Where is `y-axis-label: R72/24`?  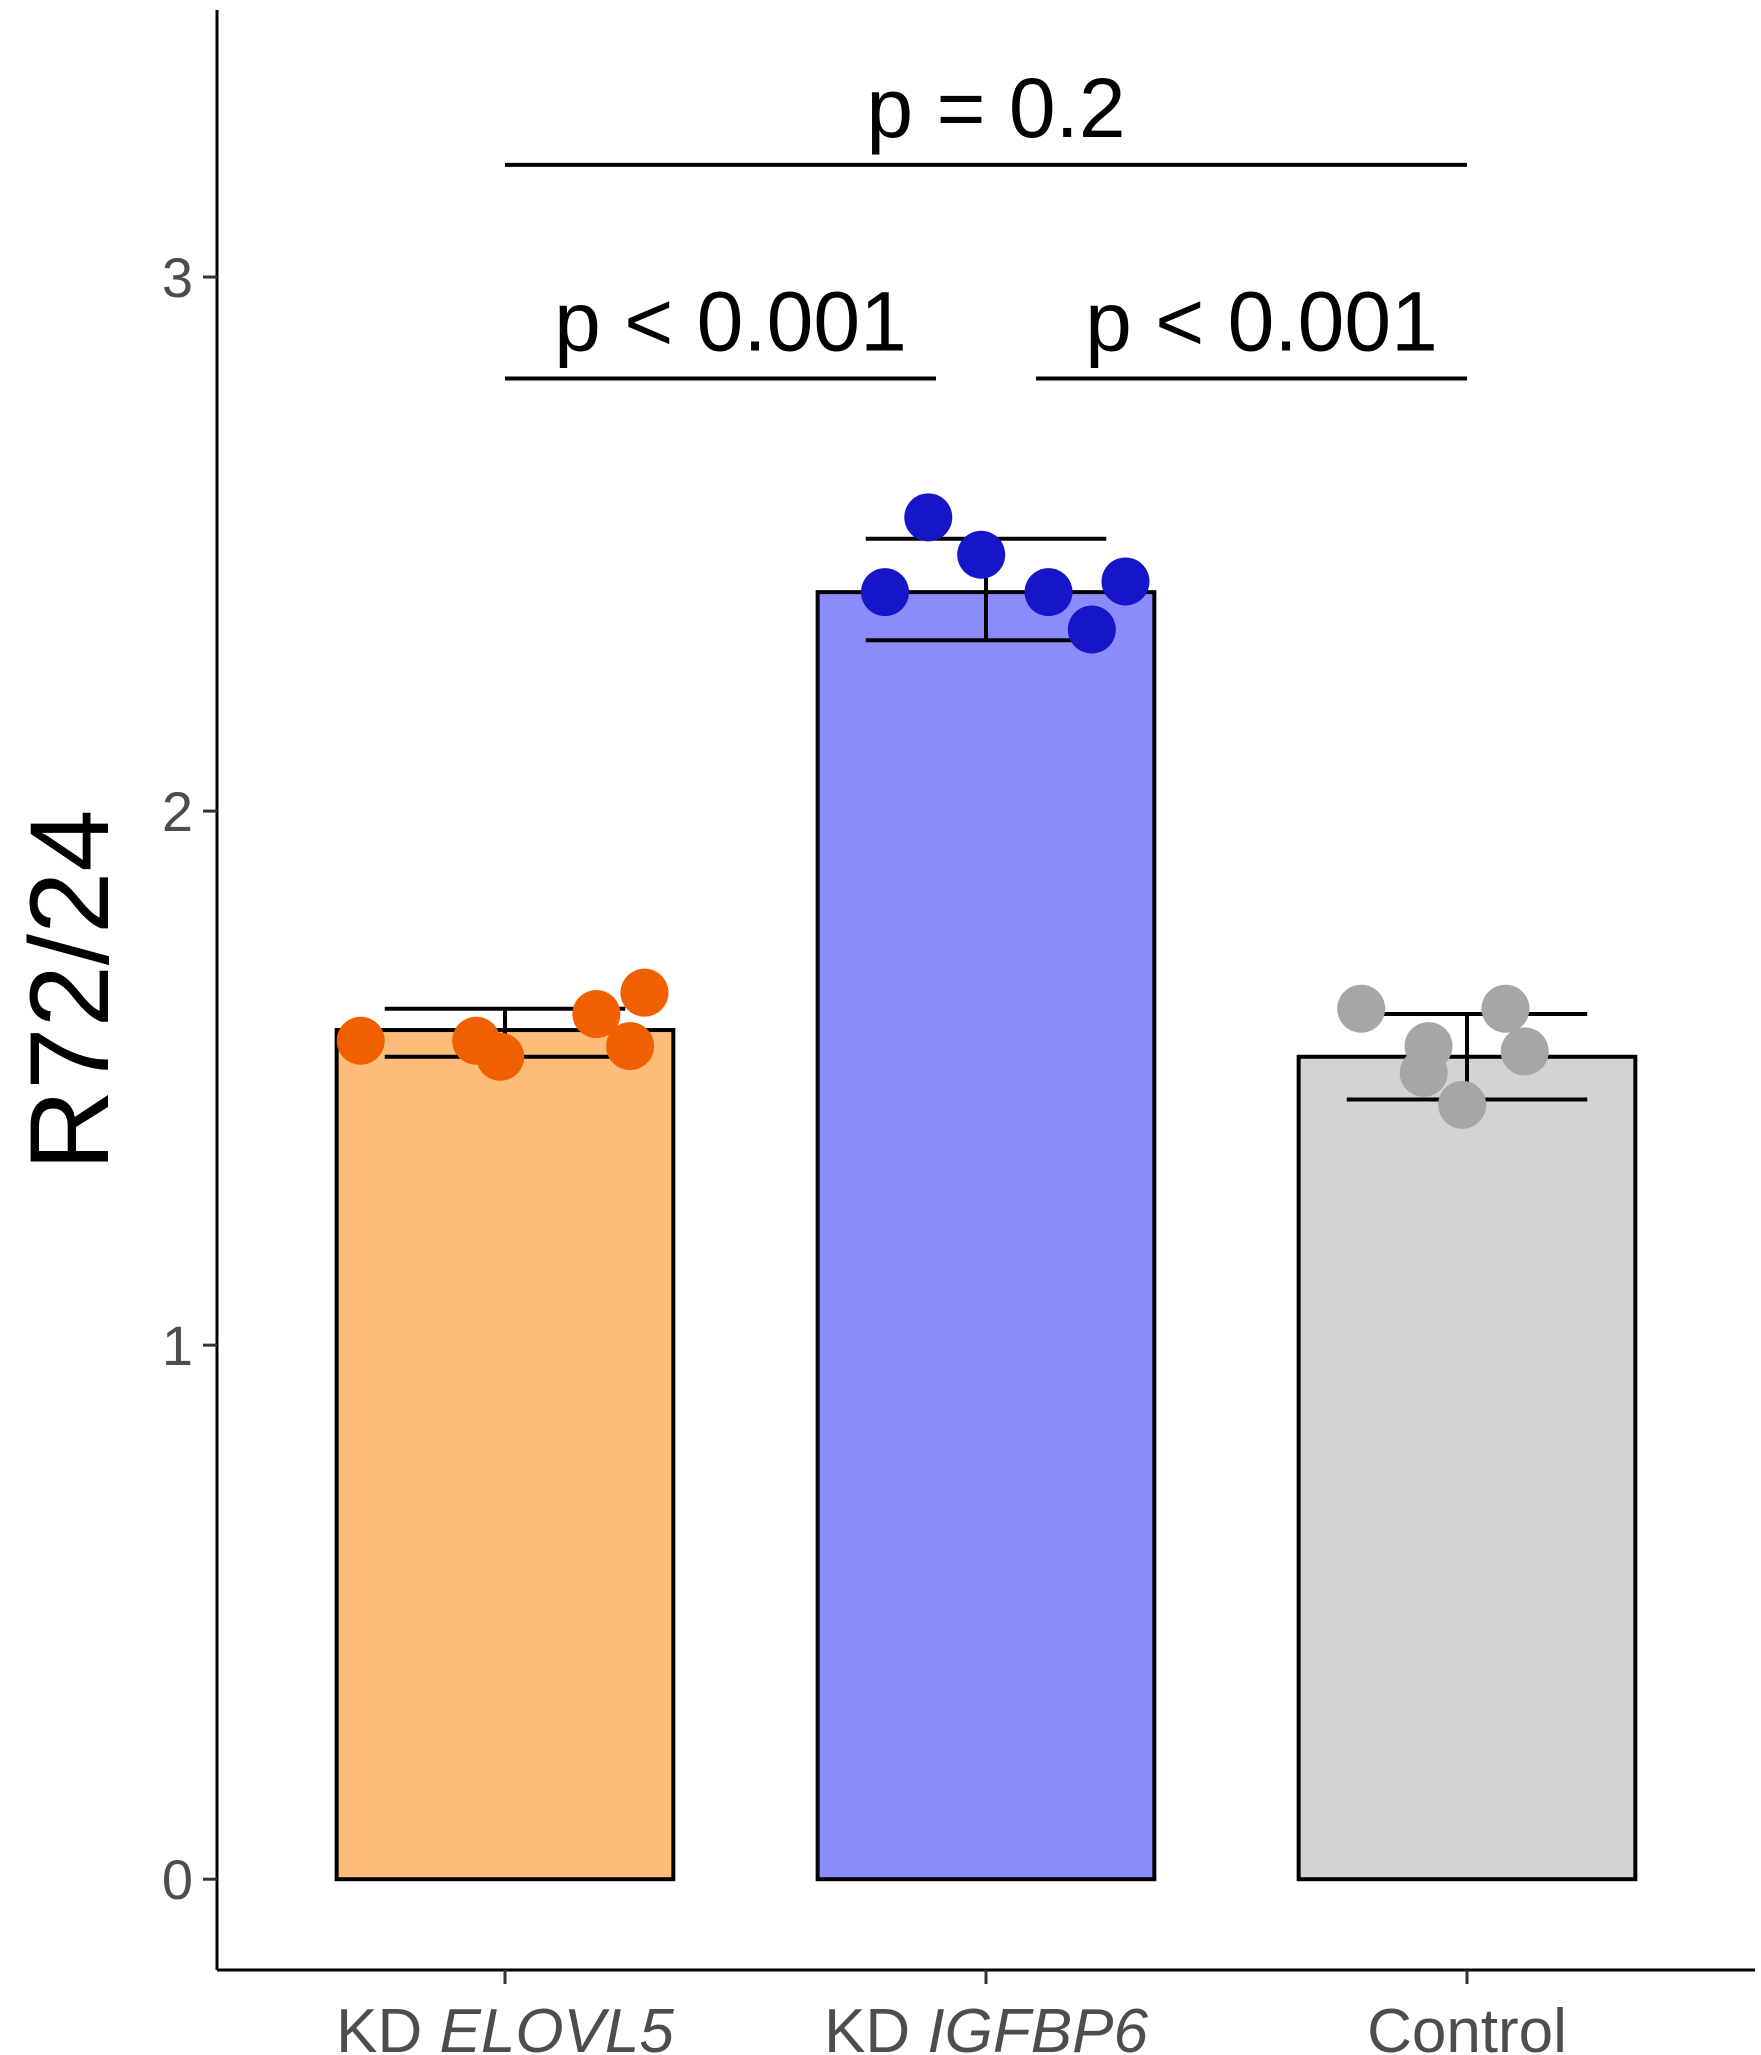 y-axis-label: R72/24 is located at coordinates (69, 989).